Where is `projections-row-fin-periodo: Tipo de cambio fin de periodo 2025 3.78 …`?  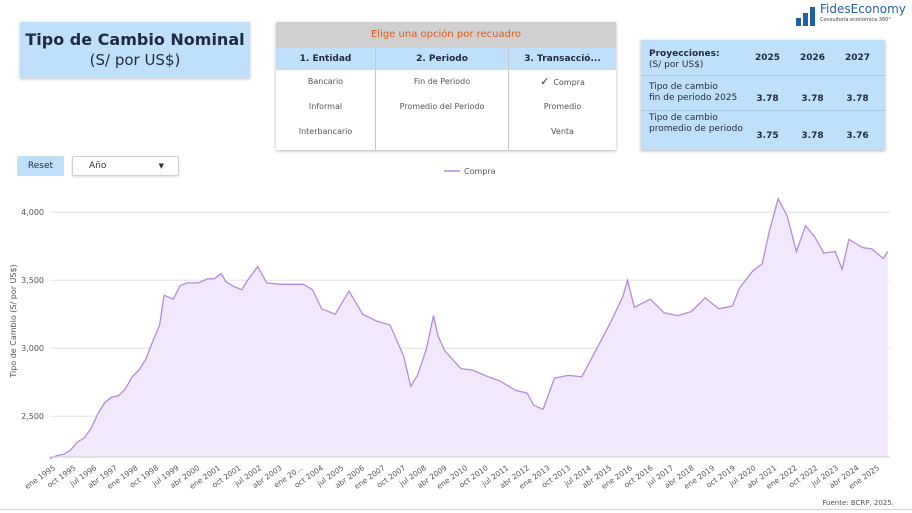
projections-row-fin-periodo: Tipo de cambio fin de periodo 2025 3.78 … is located at coordinates (763, 93).